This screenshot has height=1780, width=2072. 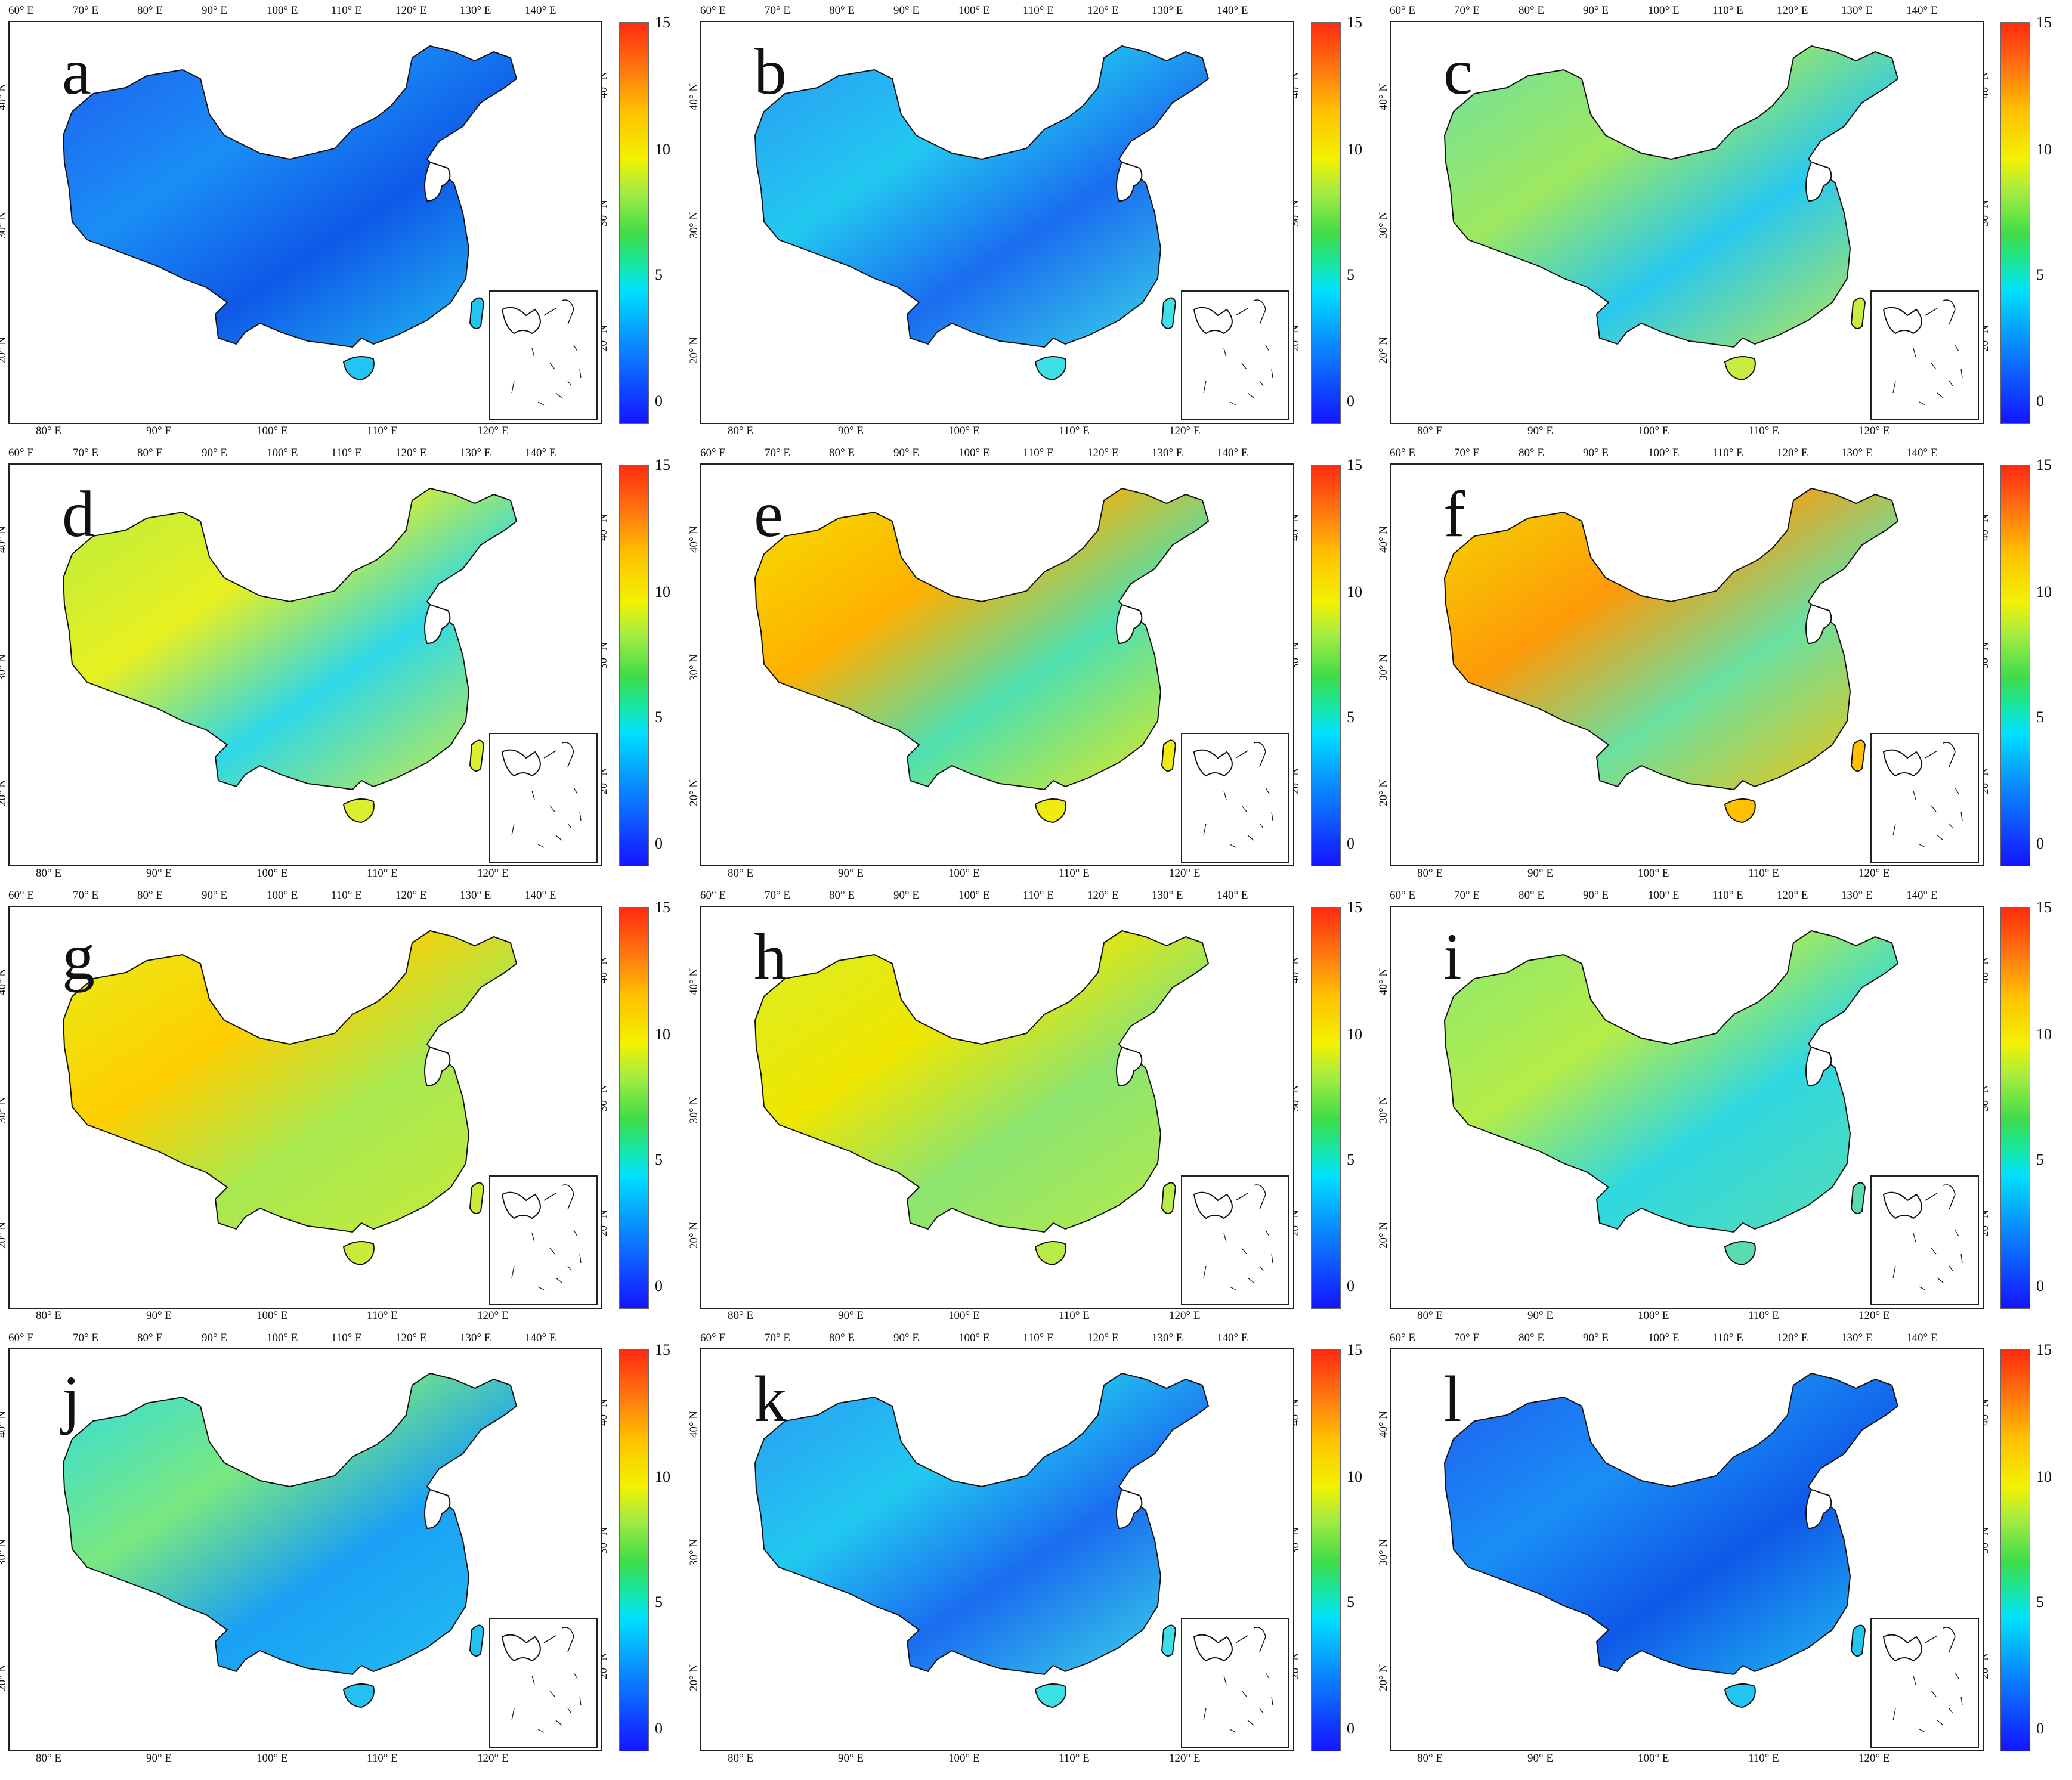 What do you see at coordinates (1350, 274) in the screenshot?
I see `colorbar-tick: 5` at bounding box center [1350, 274].